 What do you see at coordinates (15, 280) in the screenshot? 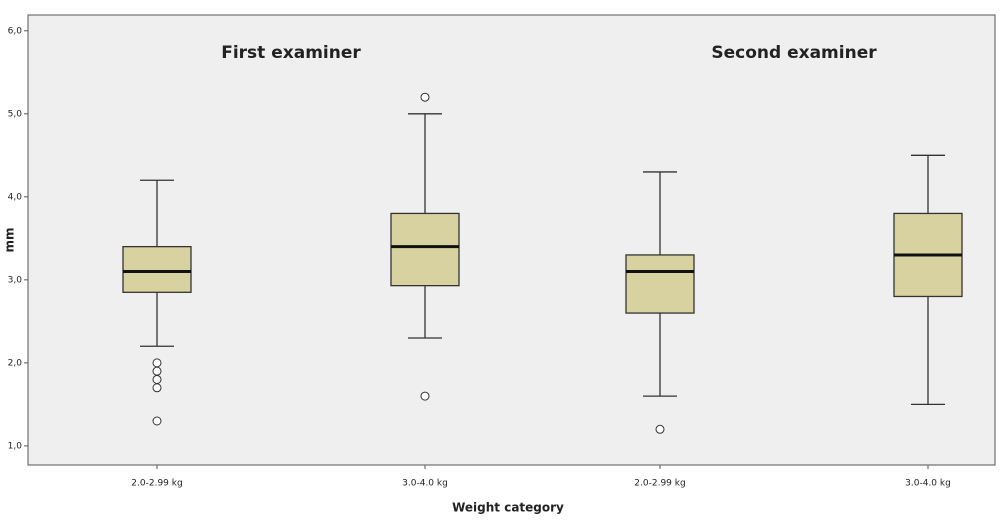
I see `y-tick-label: 3,0` at bounding box center [15, 280].